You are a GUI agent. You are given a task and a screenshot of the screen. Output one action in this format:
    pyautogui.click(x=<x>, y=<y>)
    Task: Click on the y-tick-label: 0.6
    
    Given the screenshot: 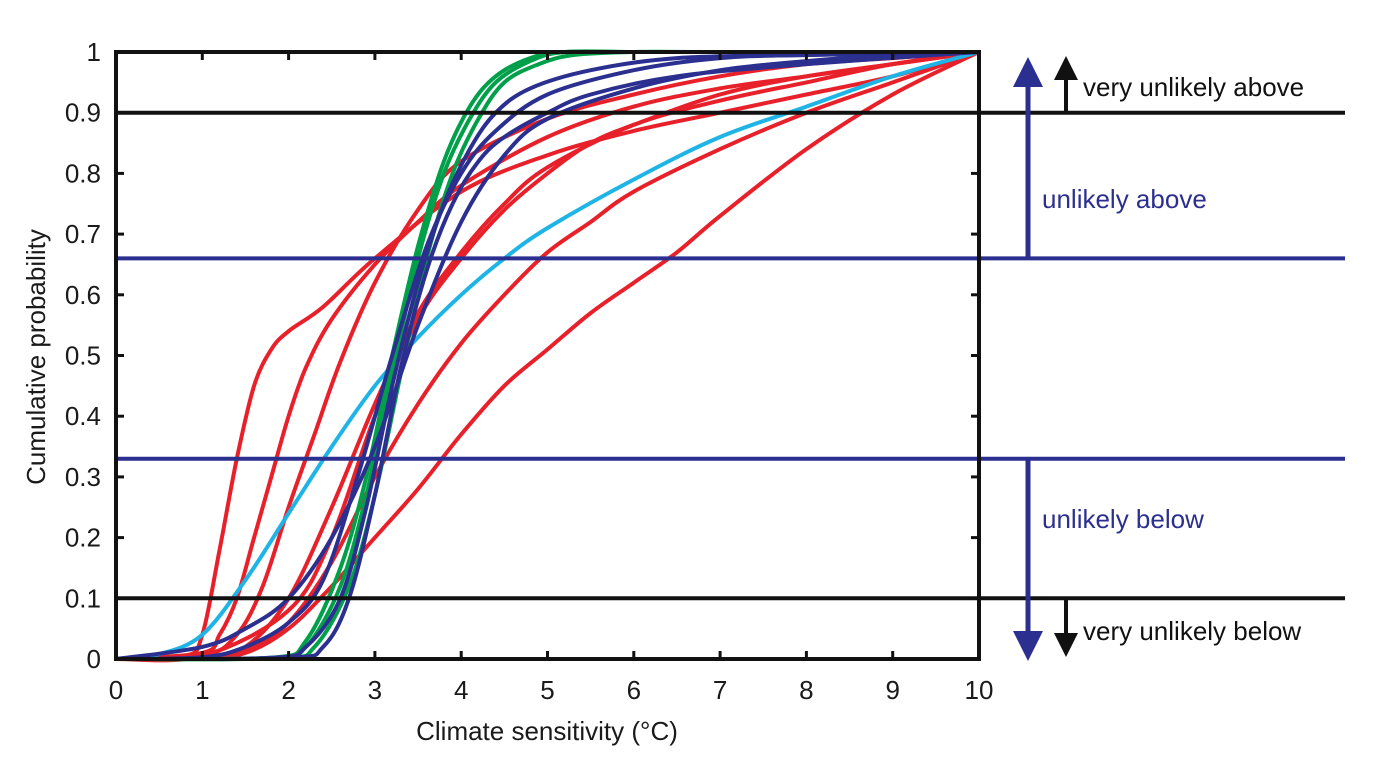 What is the action you would take?
    pyautogui.click(x=83, y=295)
    